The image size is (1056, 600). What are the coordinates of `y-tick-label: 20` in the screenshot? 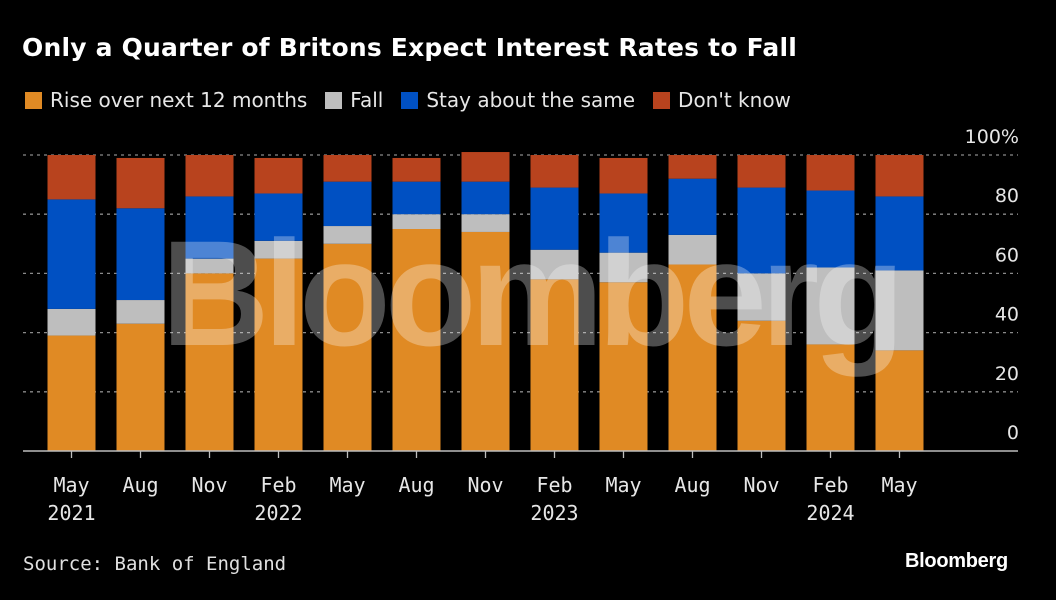 It's located at (1007, 374).